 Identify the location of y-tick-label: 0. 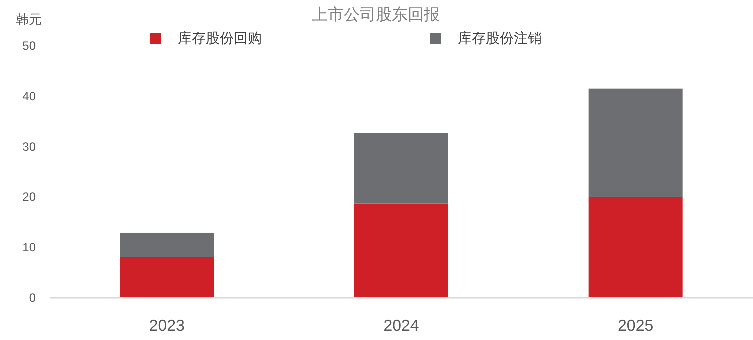
(32, 298).